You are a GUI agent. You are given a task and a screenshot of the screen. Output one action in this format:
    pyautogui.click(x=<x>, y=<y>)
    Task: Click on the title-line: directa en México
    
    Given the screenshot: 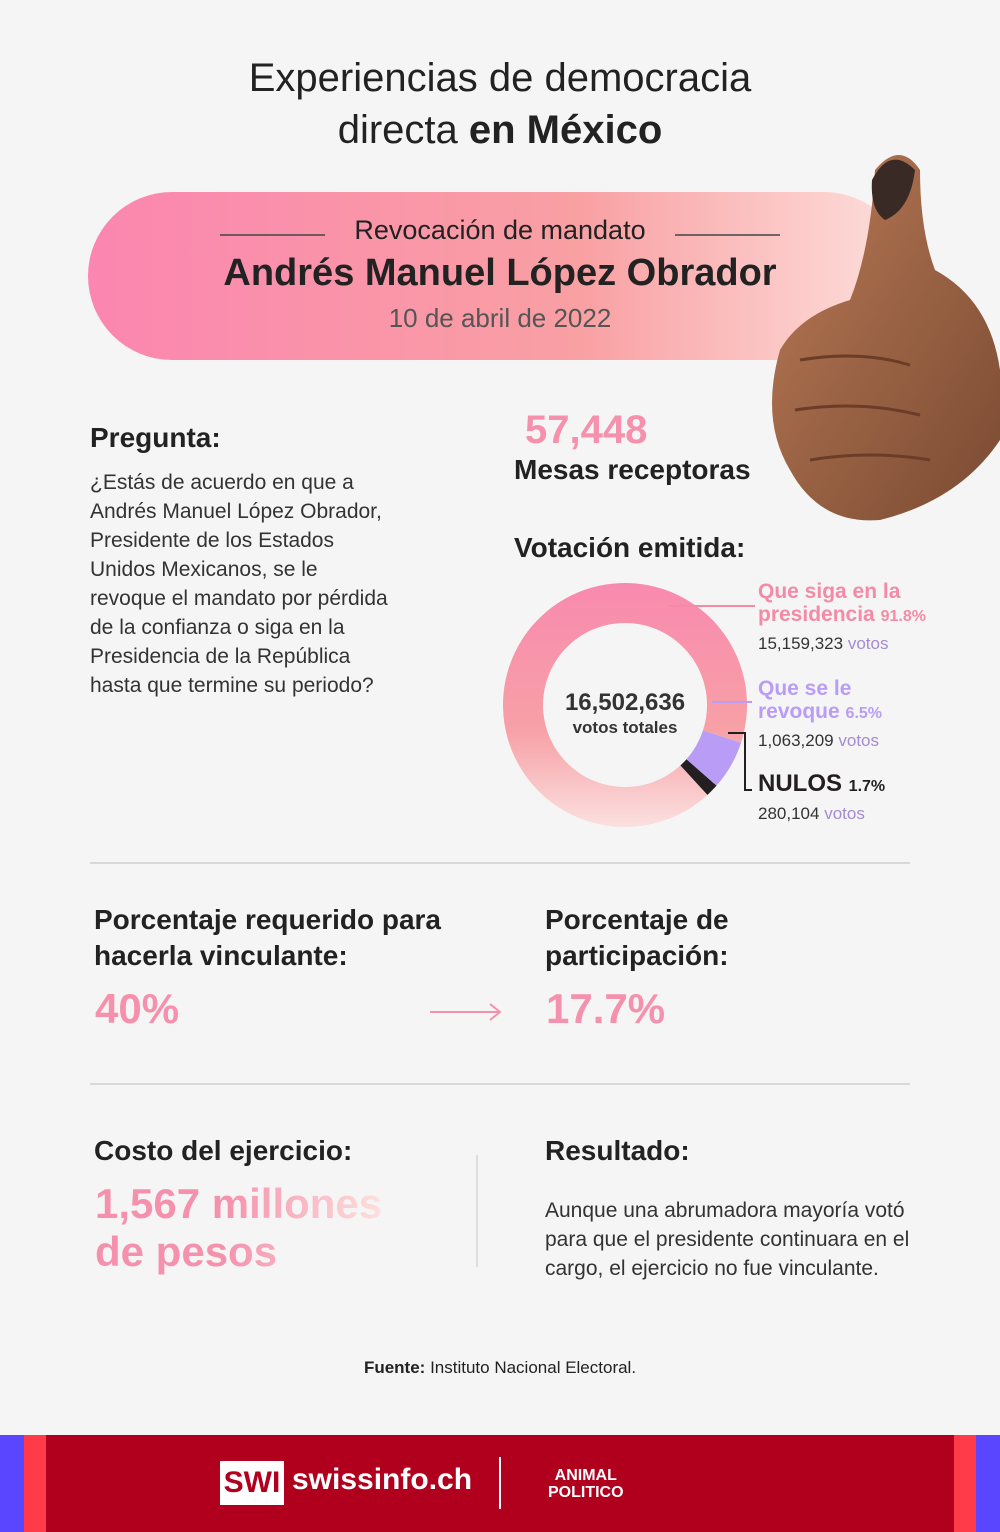 What is the action you would take?
    pyautogui.click(x=500, y=130)
    